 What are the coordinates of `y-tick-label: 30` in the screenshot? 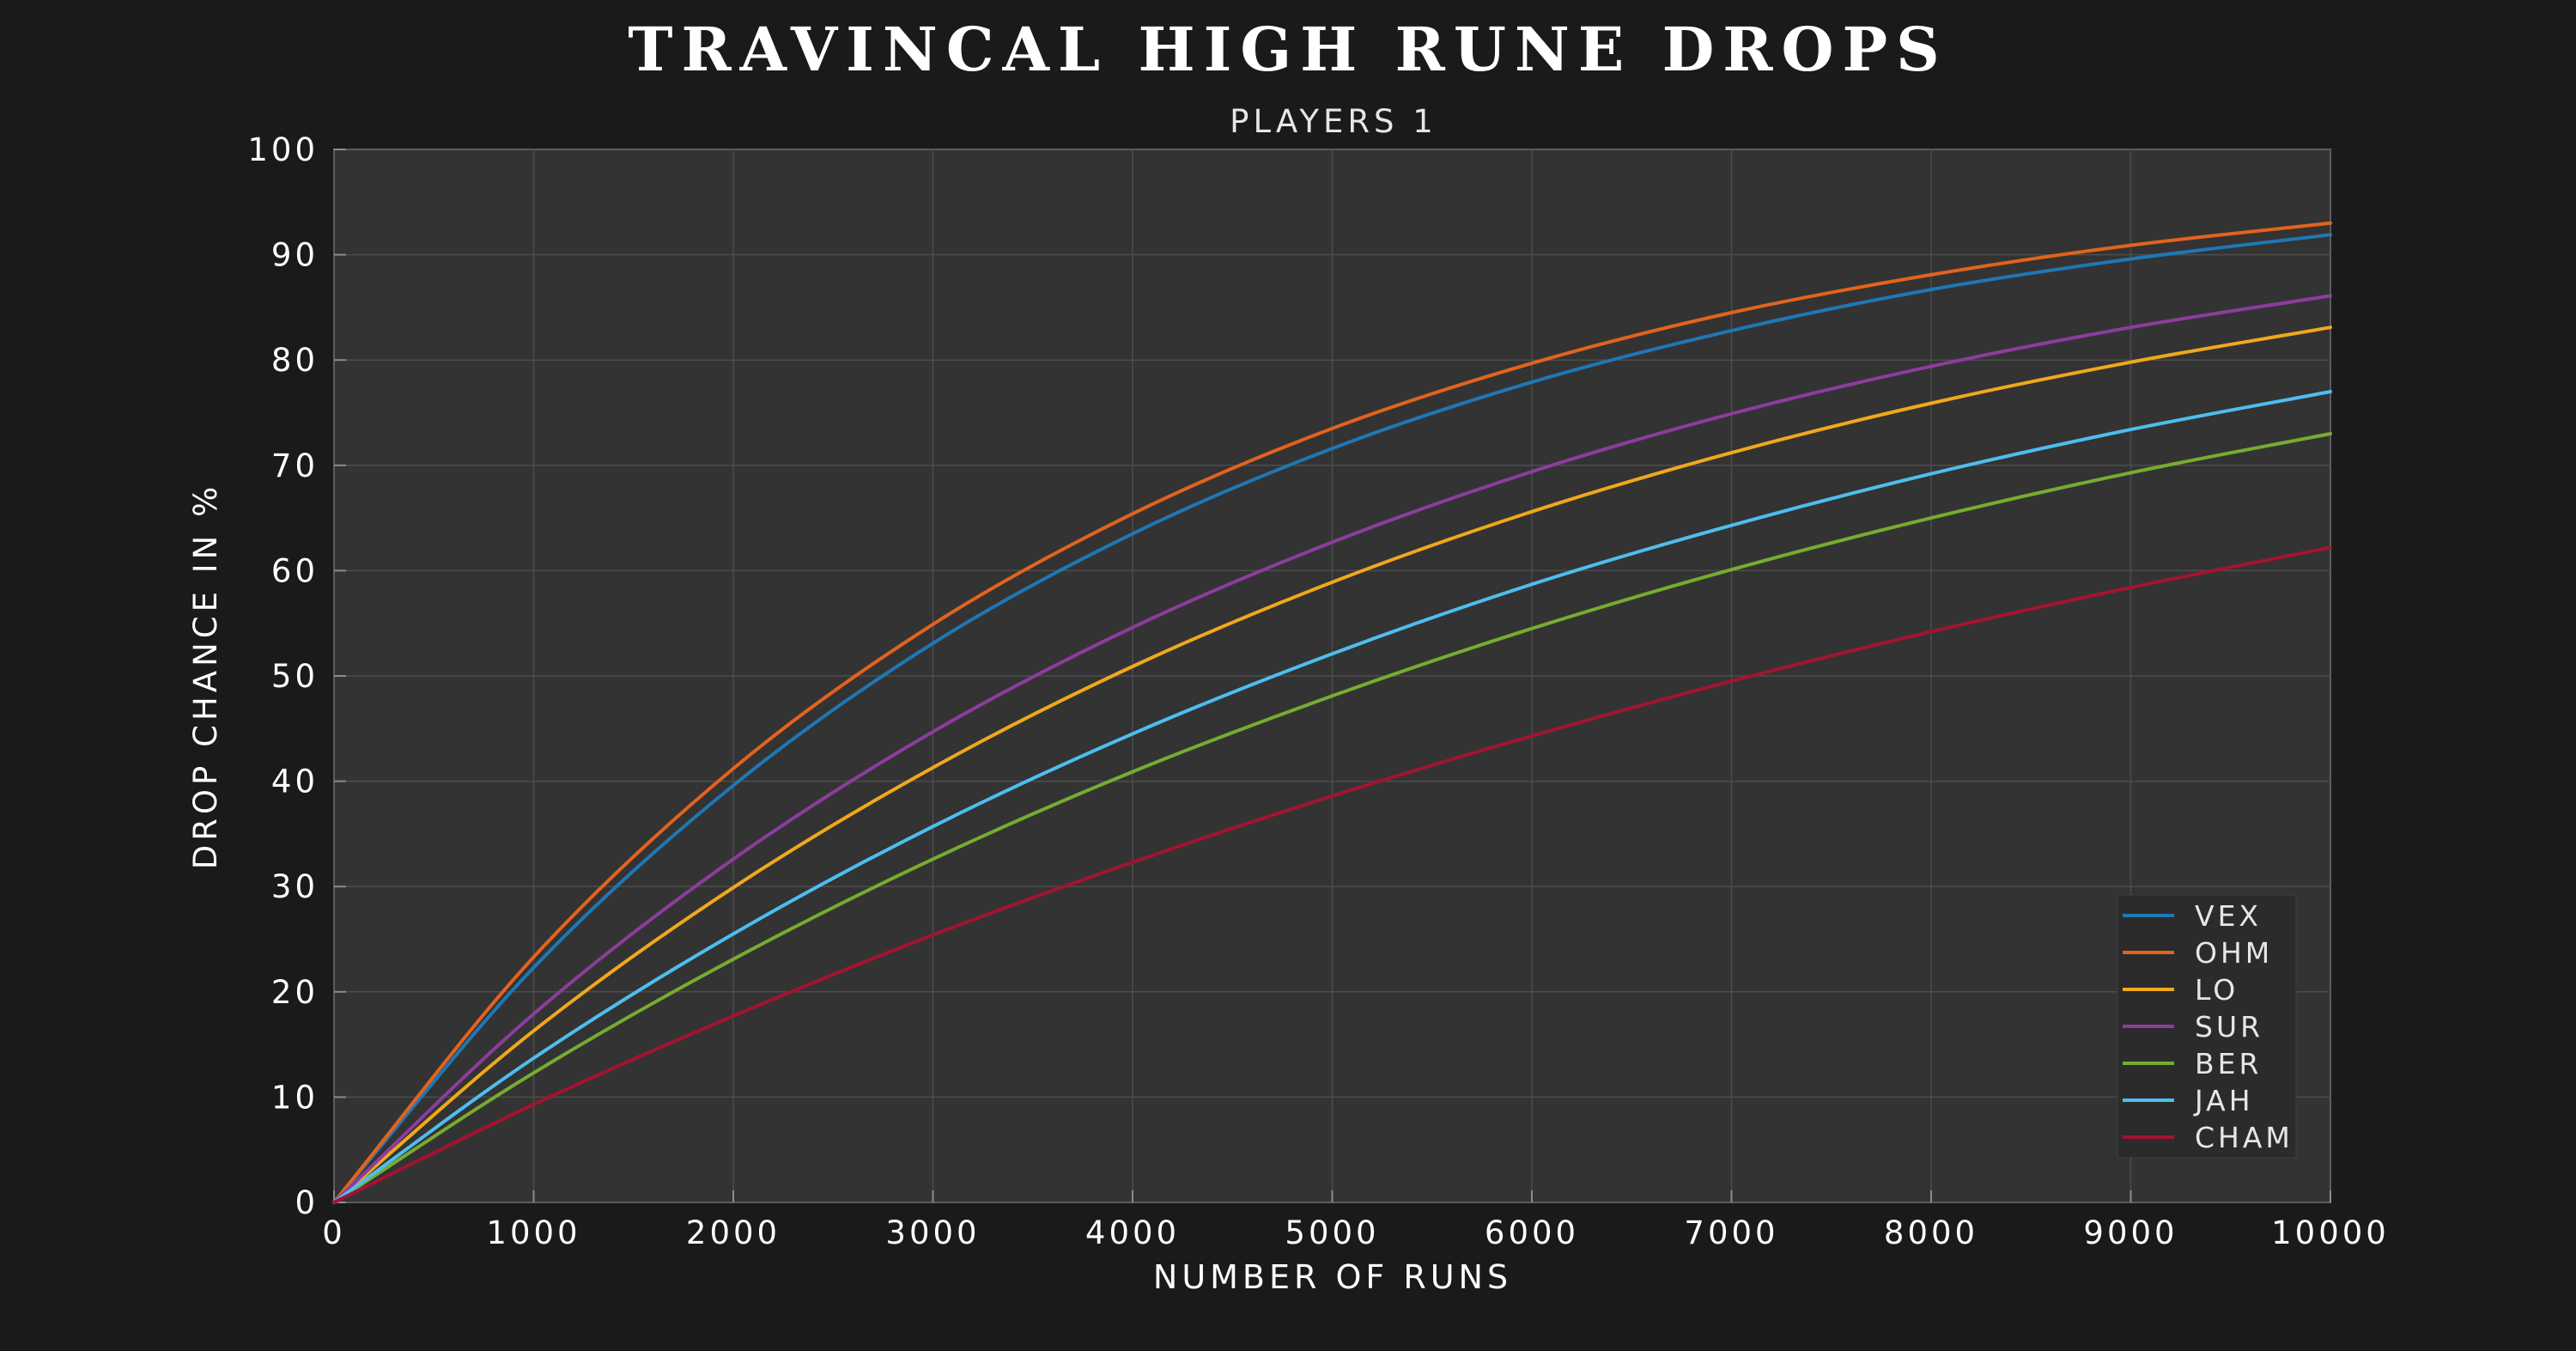 It's located at (295, 886).